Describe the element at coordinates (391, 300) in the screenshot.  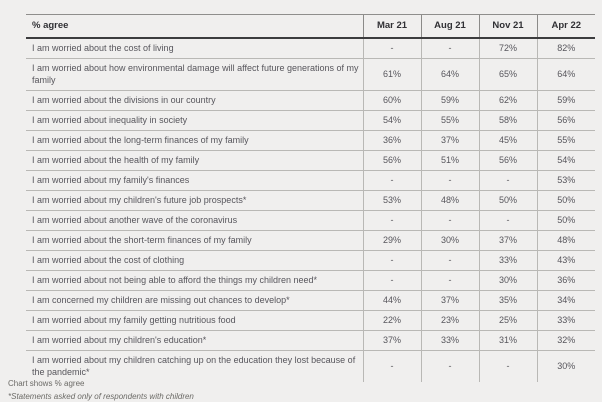
I see `value-cell: 44%` at that location.